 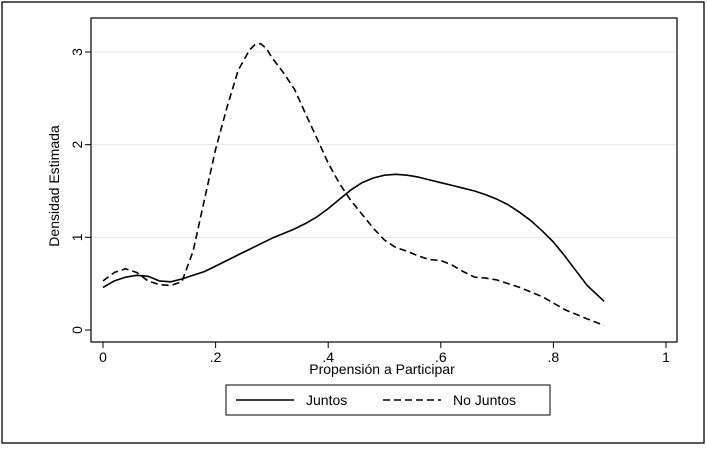 I want to click on x-axis-label: Propensión a Participar, so click(x=382, y=369).